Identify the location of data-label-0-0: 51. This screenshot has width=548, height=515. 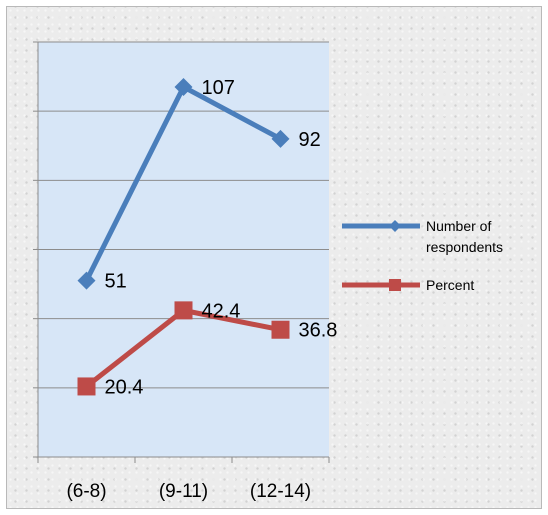
(116, 282).